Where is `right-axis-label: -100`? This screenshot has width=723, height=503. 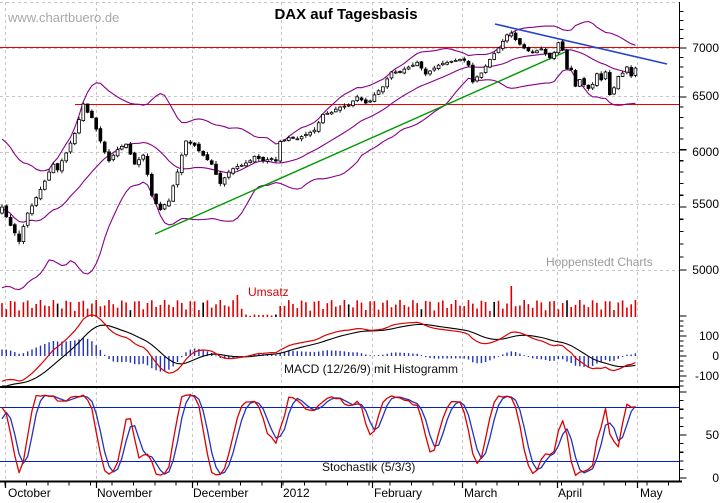 right-axis-label: -100 is located at coordinates (706, 376).